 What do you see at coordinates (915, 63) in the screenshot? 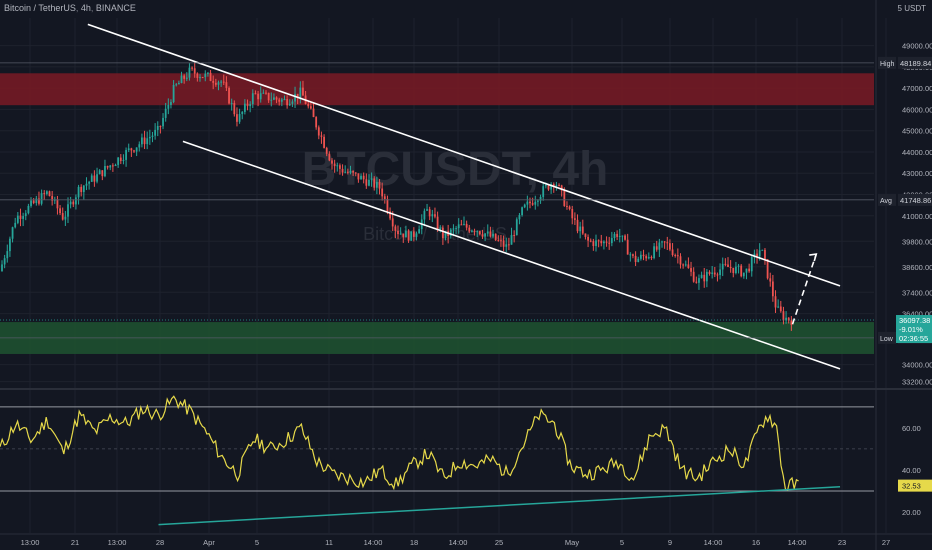
I see `high-value: 48189.84` at bounding box center [915, 63].